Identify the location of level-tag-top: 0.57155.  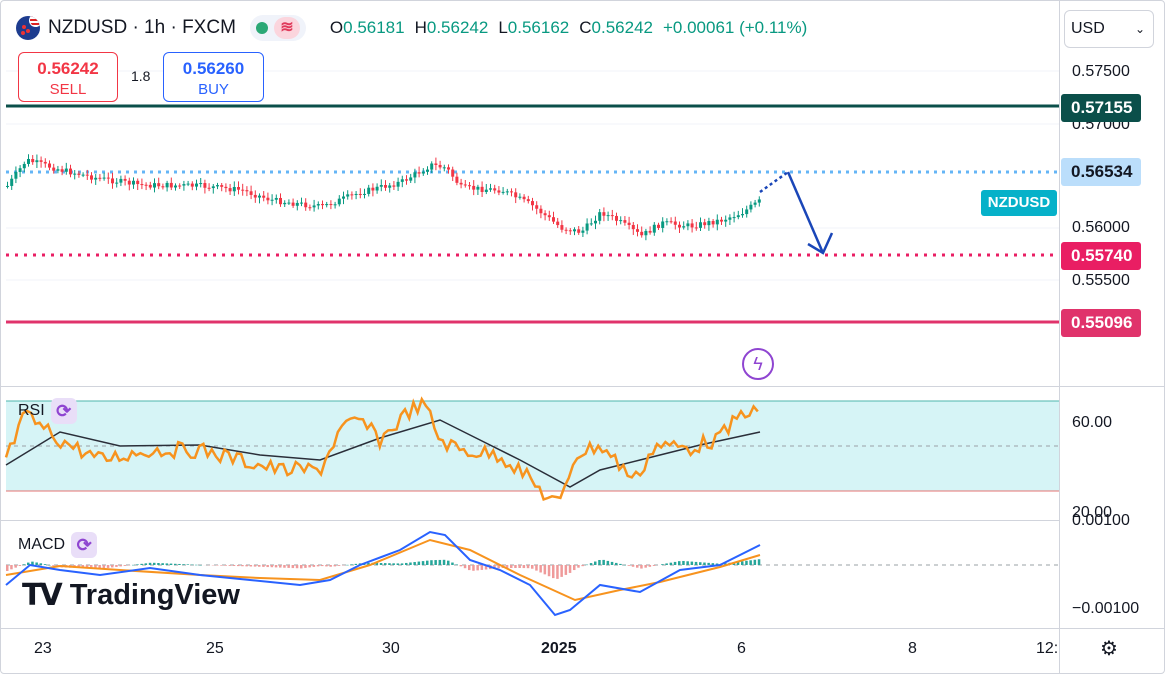
(1101, 108).